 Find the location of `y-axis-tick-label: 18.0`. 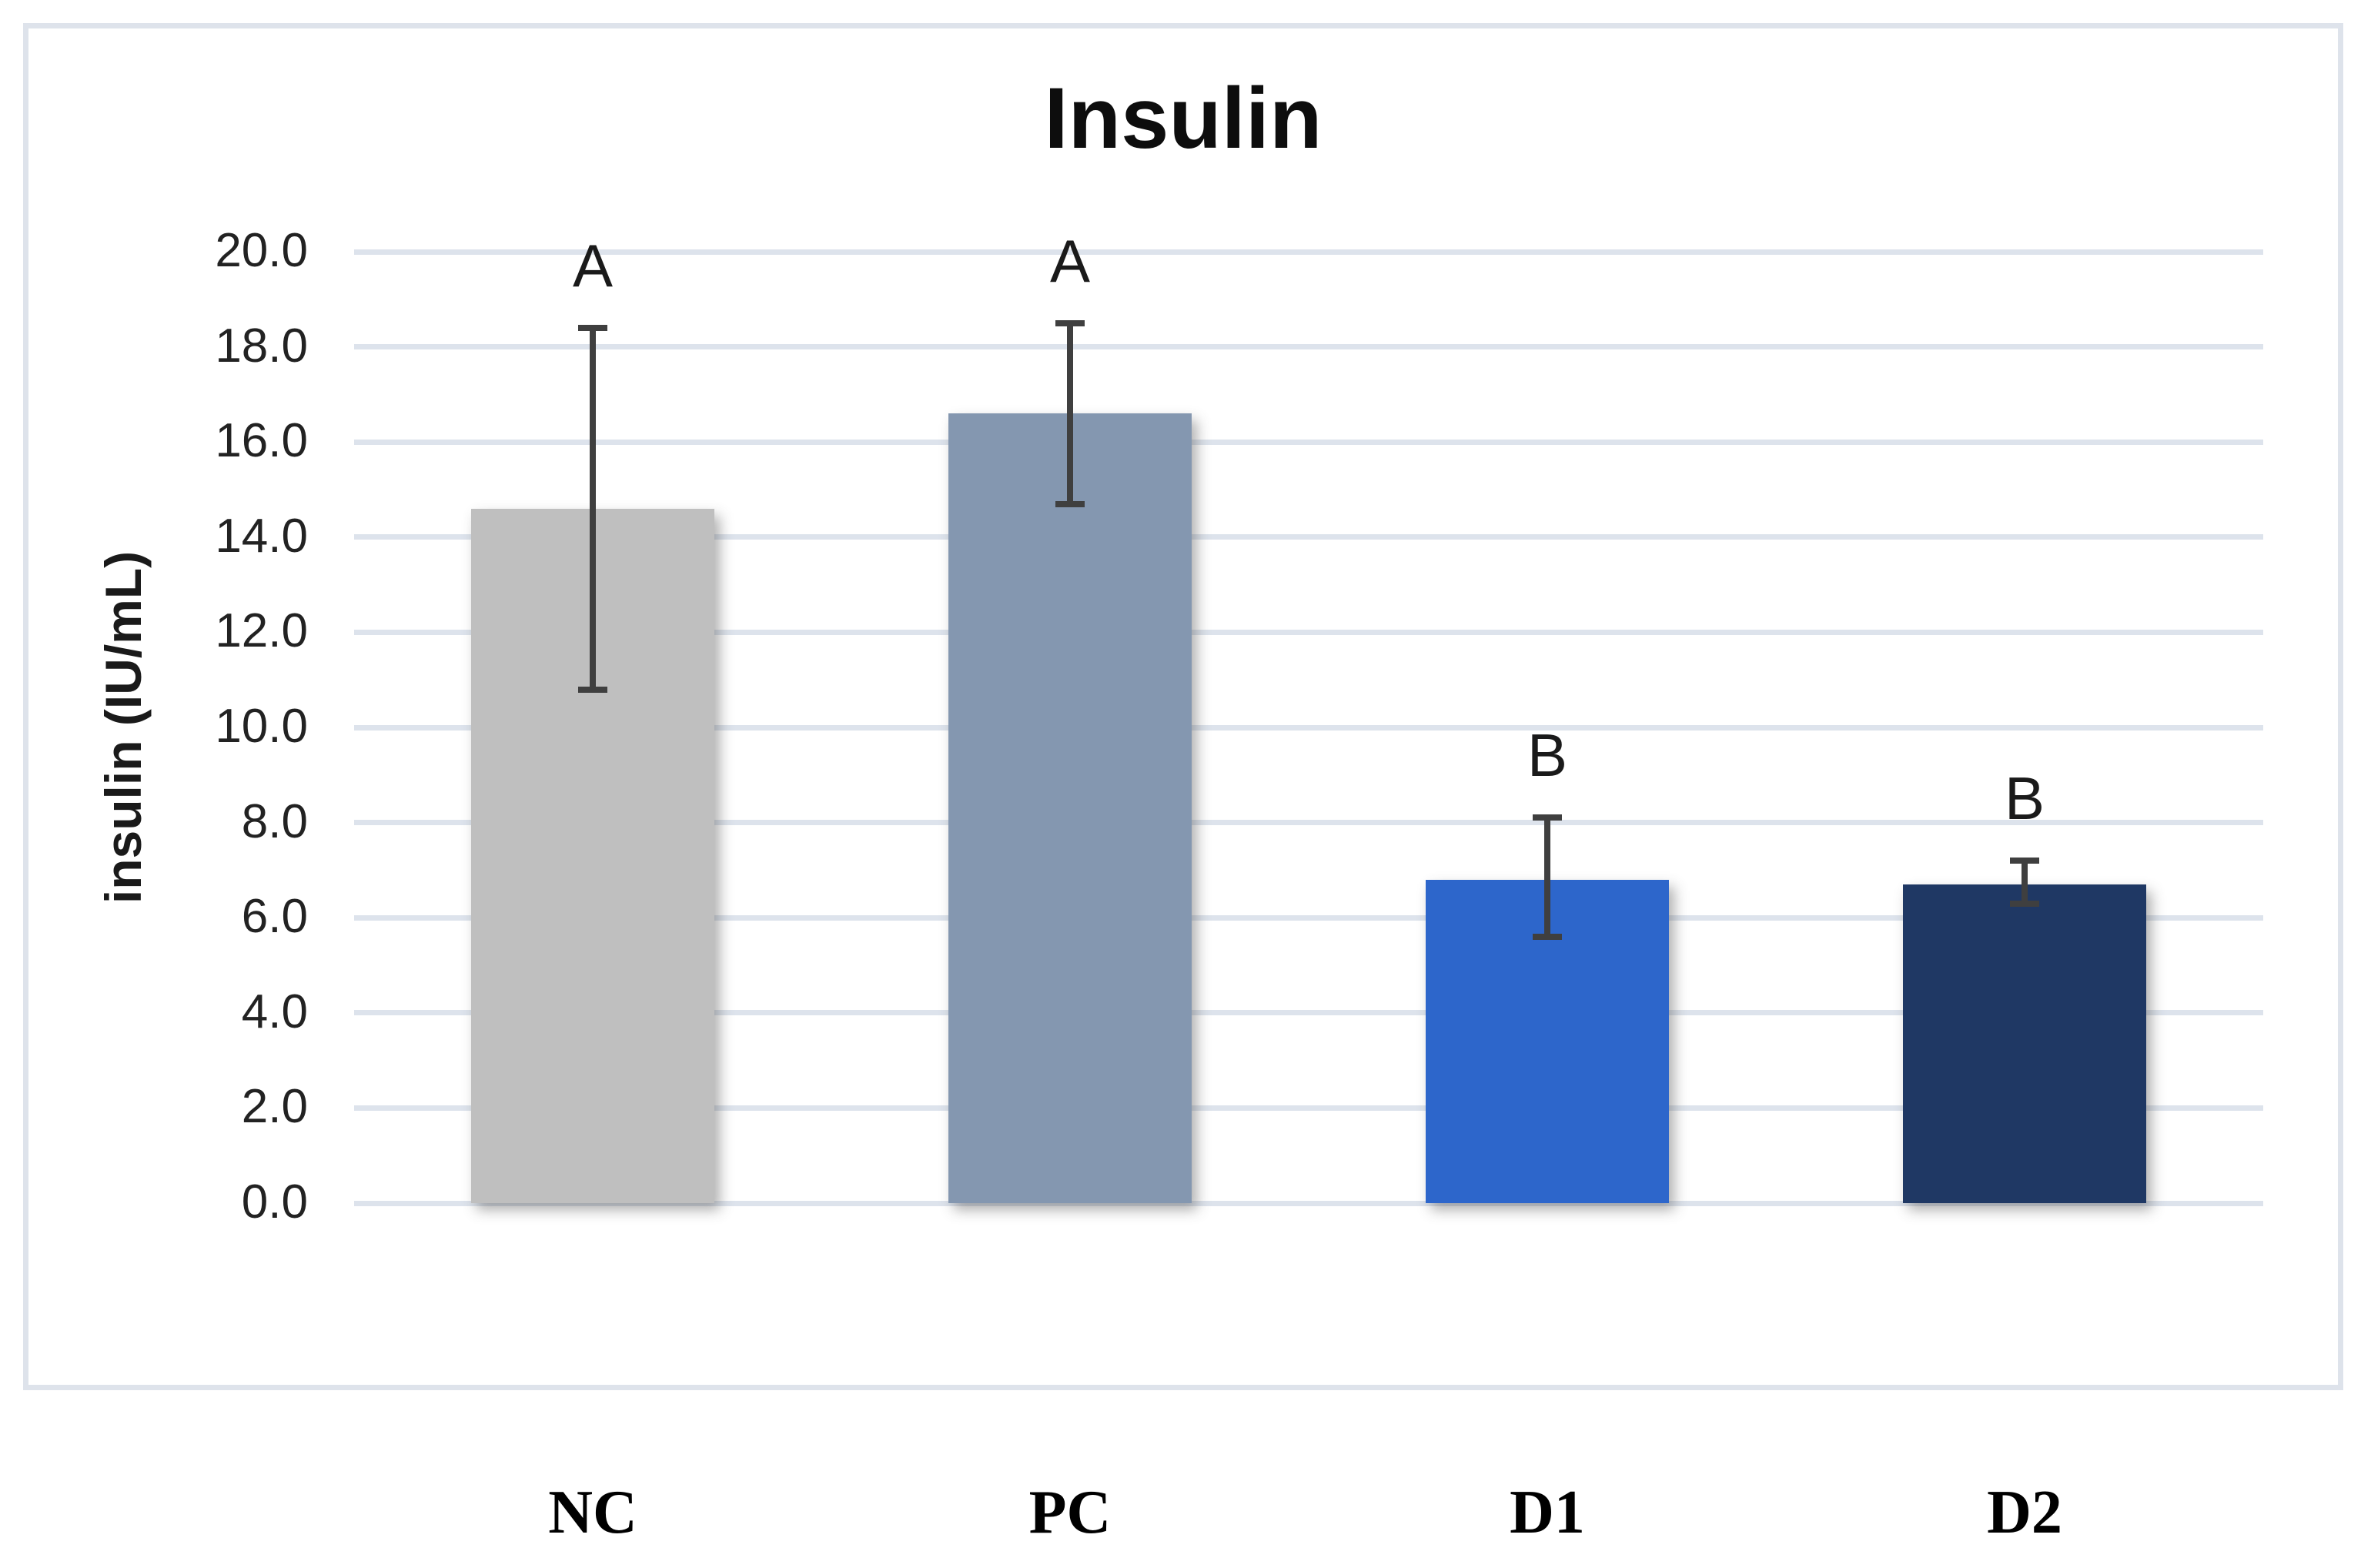

y-axis-tick-label: 18.0 is located at coordinates (262, 346).